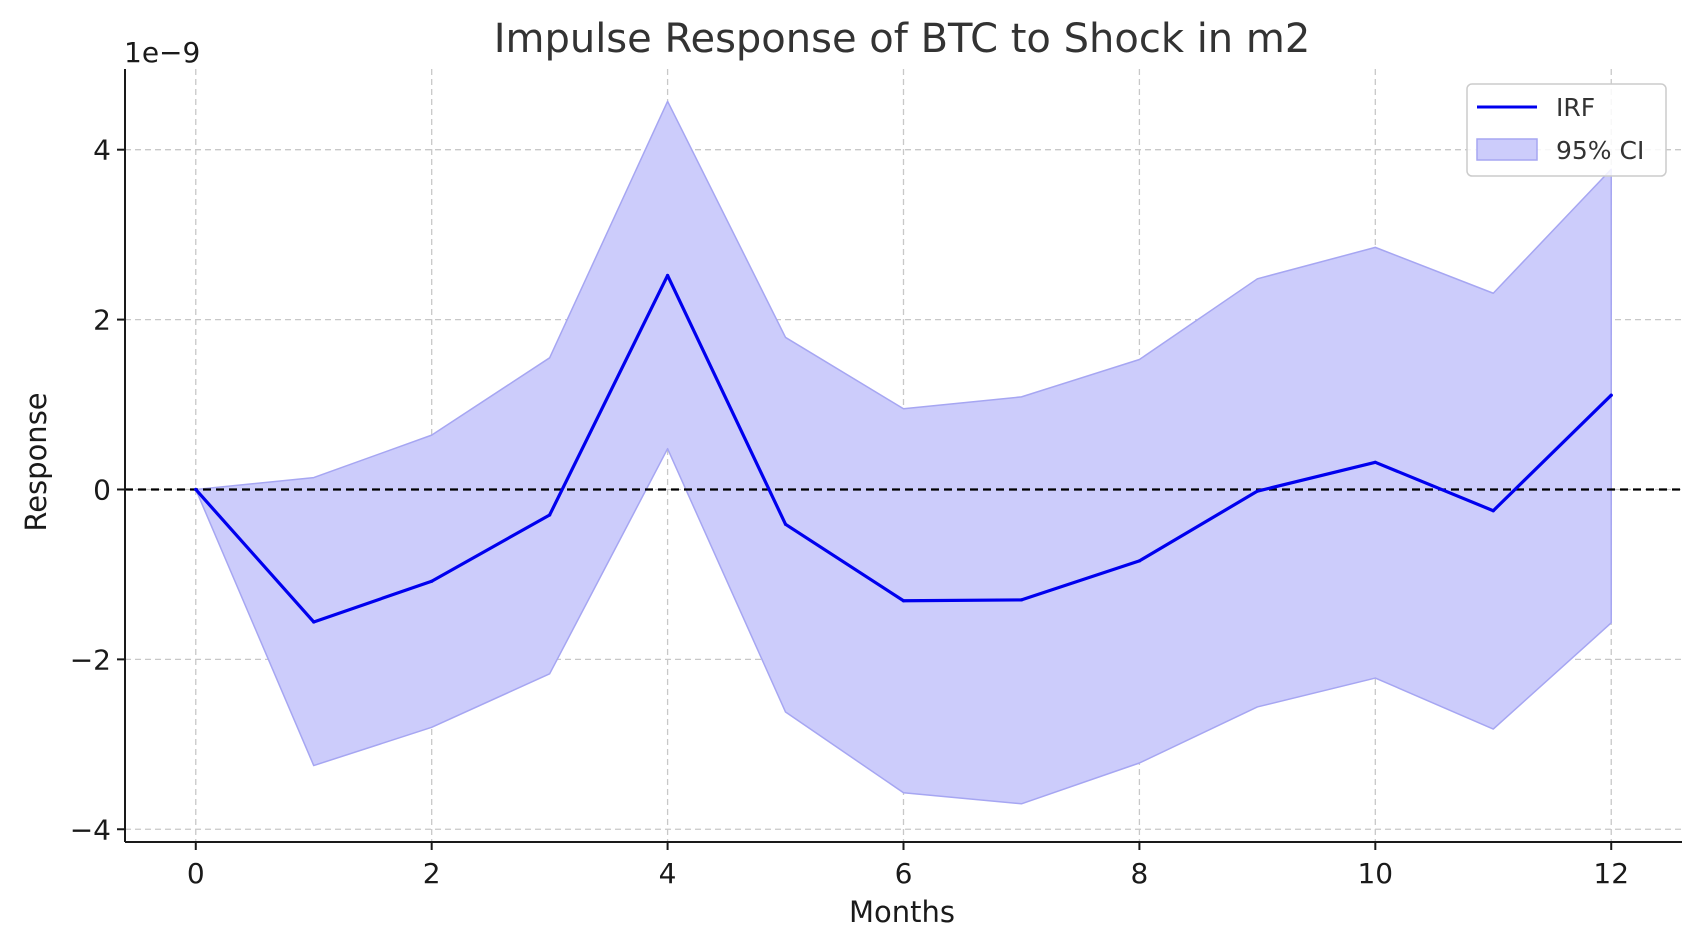  I want to click on y-tick-label: −2, so click(90, 659).